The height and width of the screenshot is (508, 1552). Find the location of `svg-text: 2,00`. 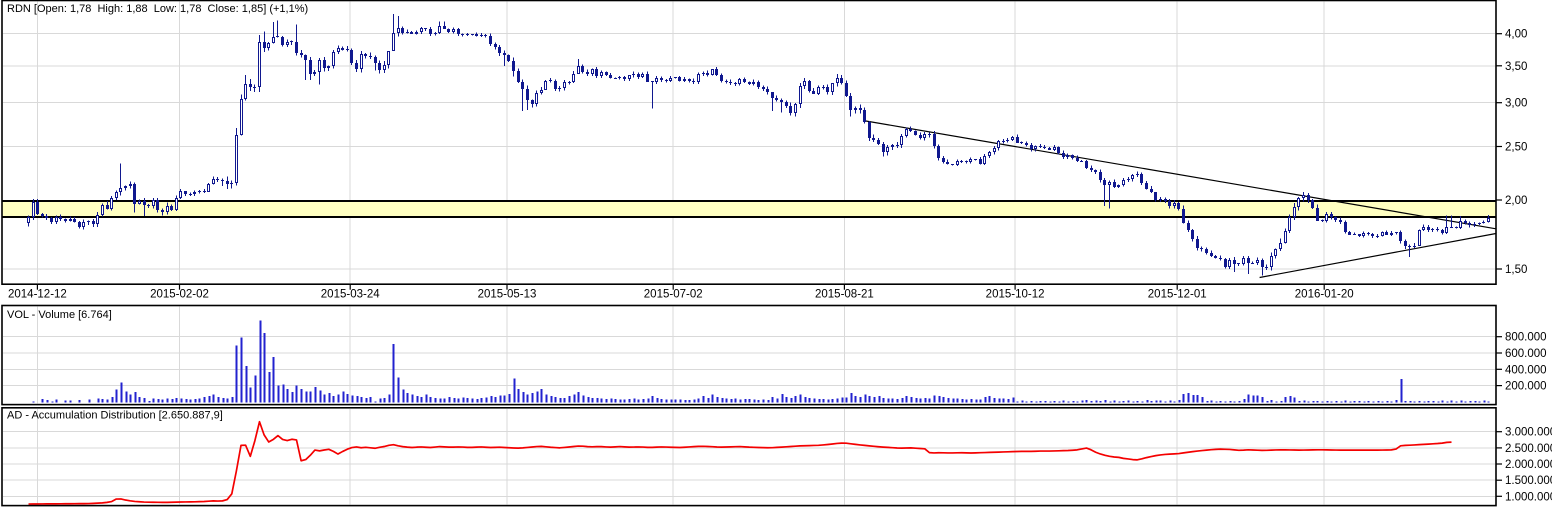

svg-text: 2,00 is located at coordinates (1516, 201).